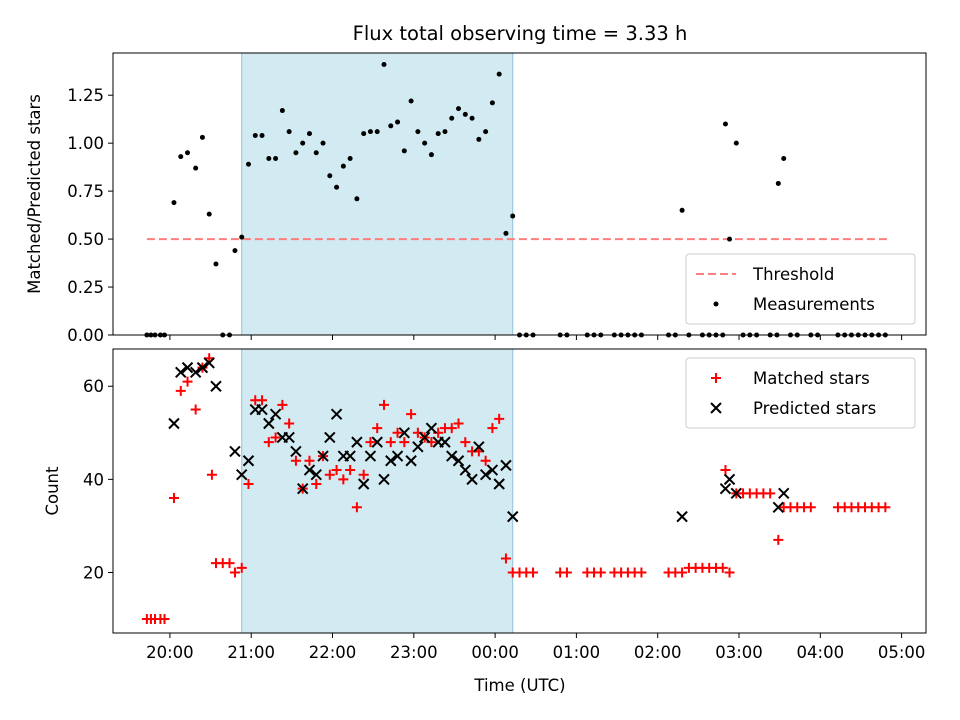 This screenshot has width=960, height=720. Describe the element at coordinates (251, 652) in the screenshot. I see `x-tick-label: 21:00` at that location.